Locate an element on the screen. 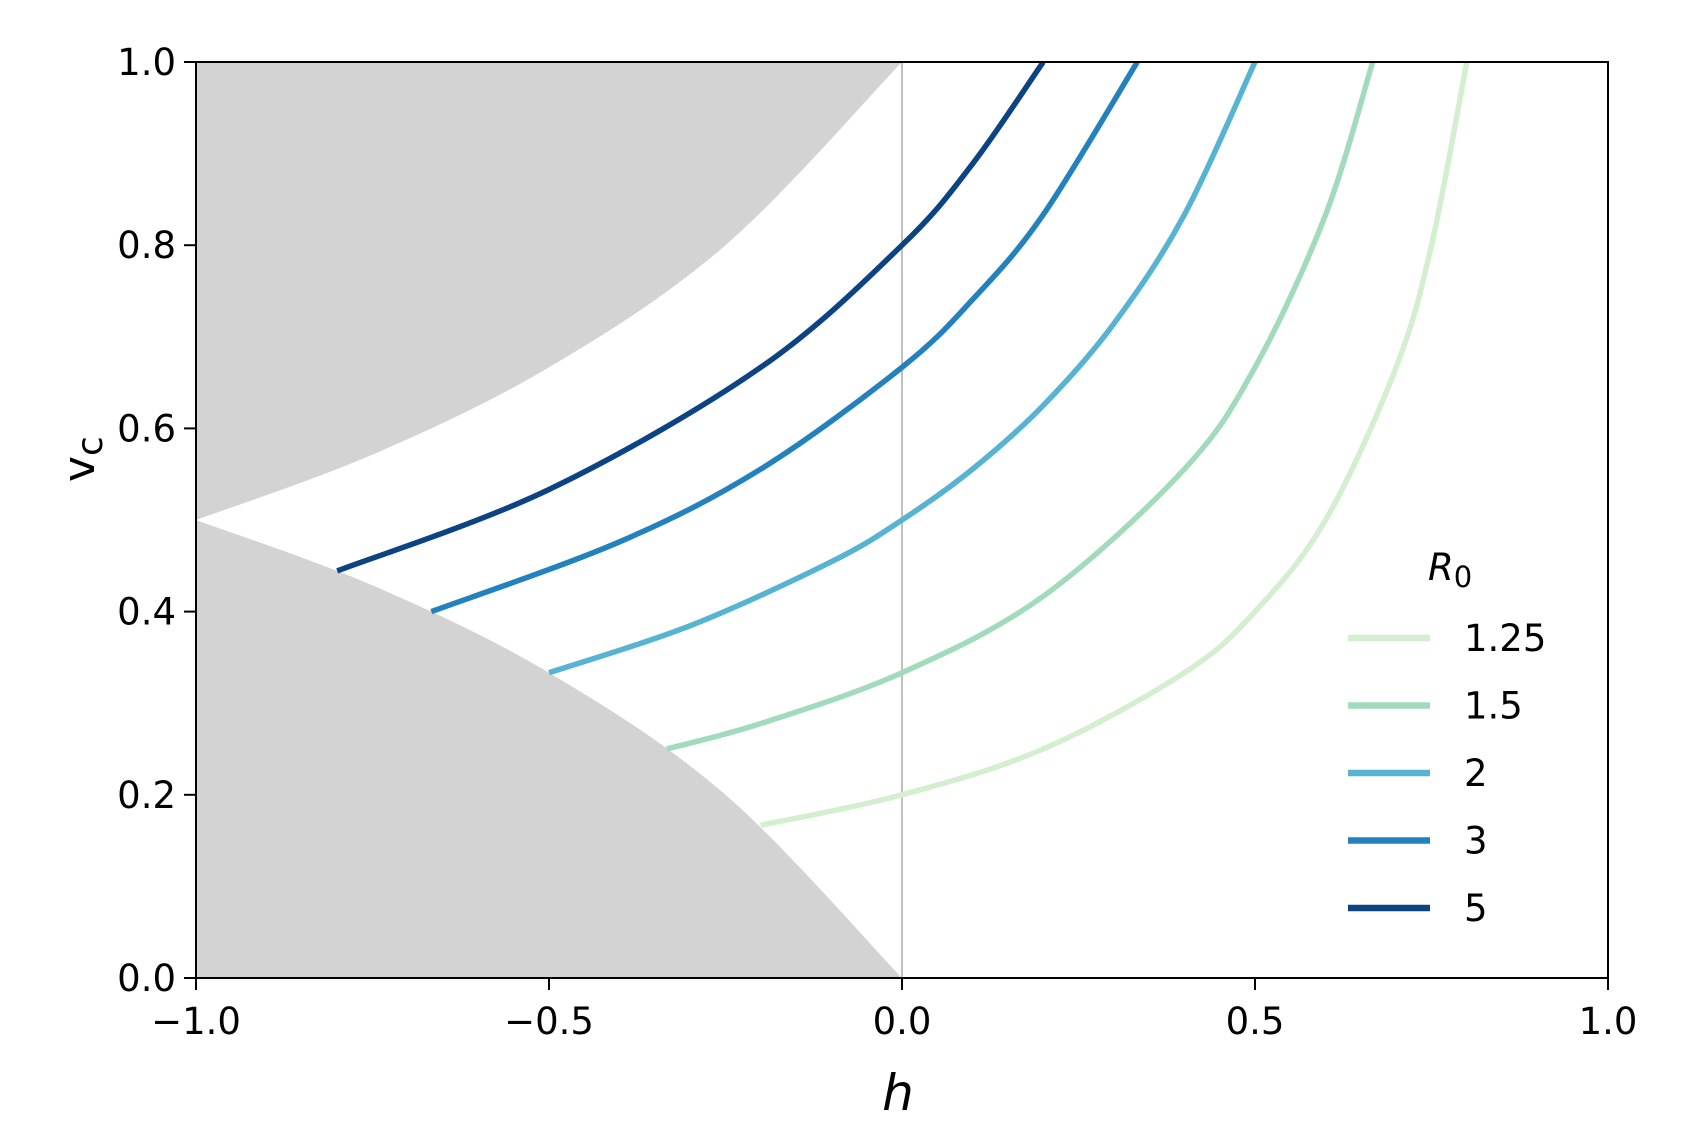 This screenshot has height=1134, width=1690. y-axis-label-subscript: c is located at coordinates (90, 446).